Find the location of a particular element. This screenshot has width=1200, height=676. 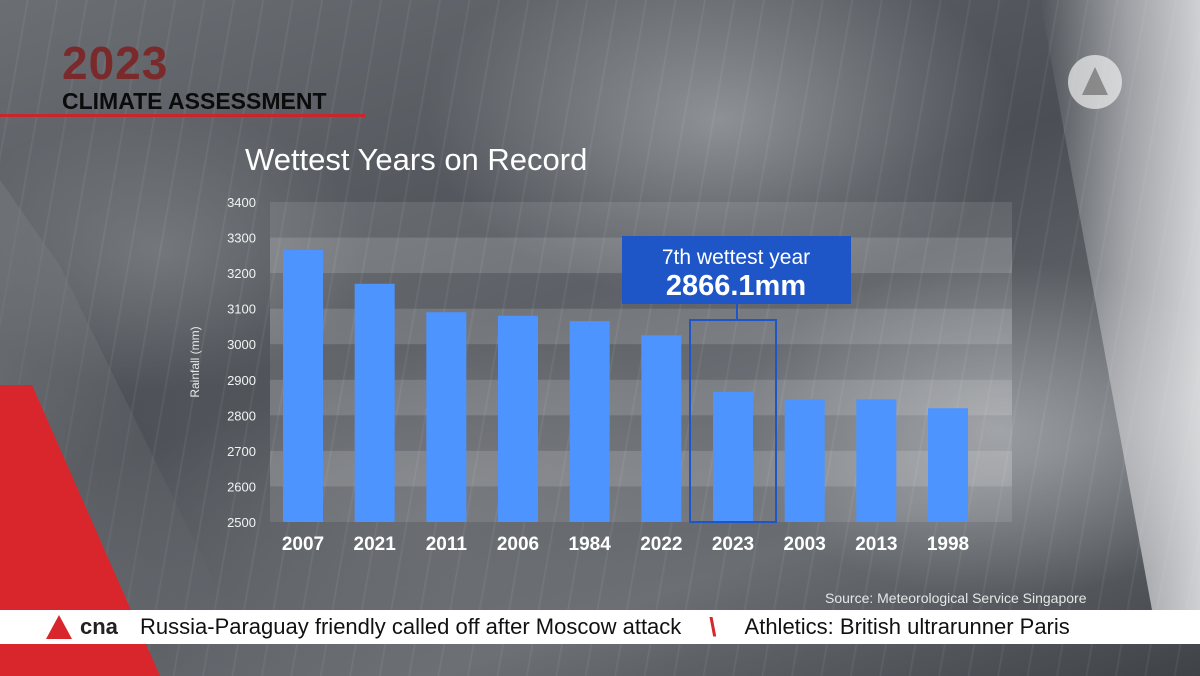

y-tick-label: 3200 is located at coordinates (241, 273).